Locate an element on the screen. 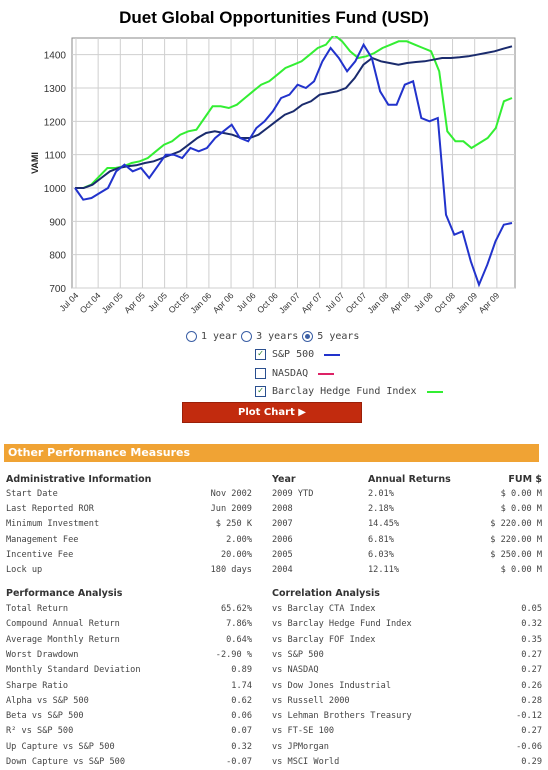 This screenshot has width=548, height=770. correlation-value: -0.06 is located at coordinates (529, 746).